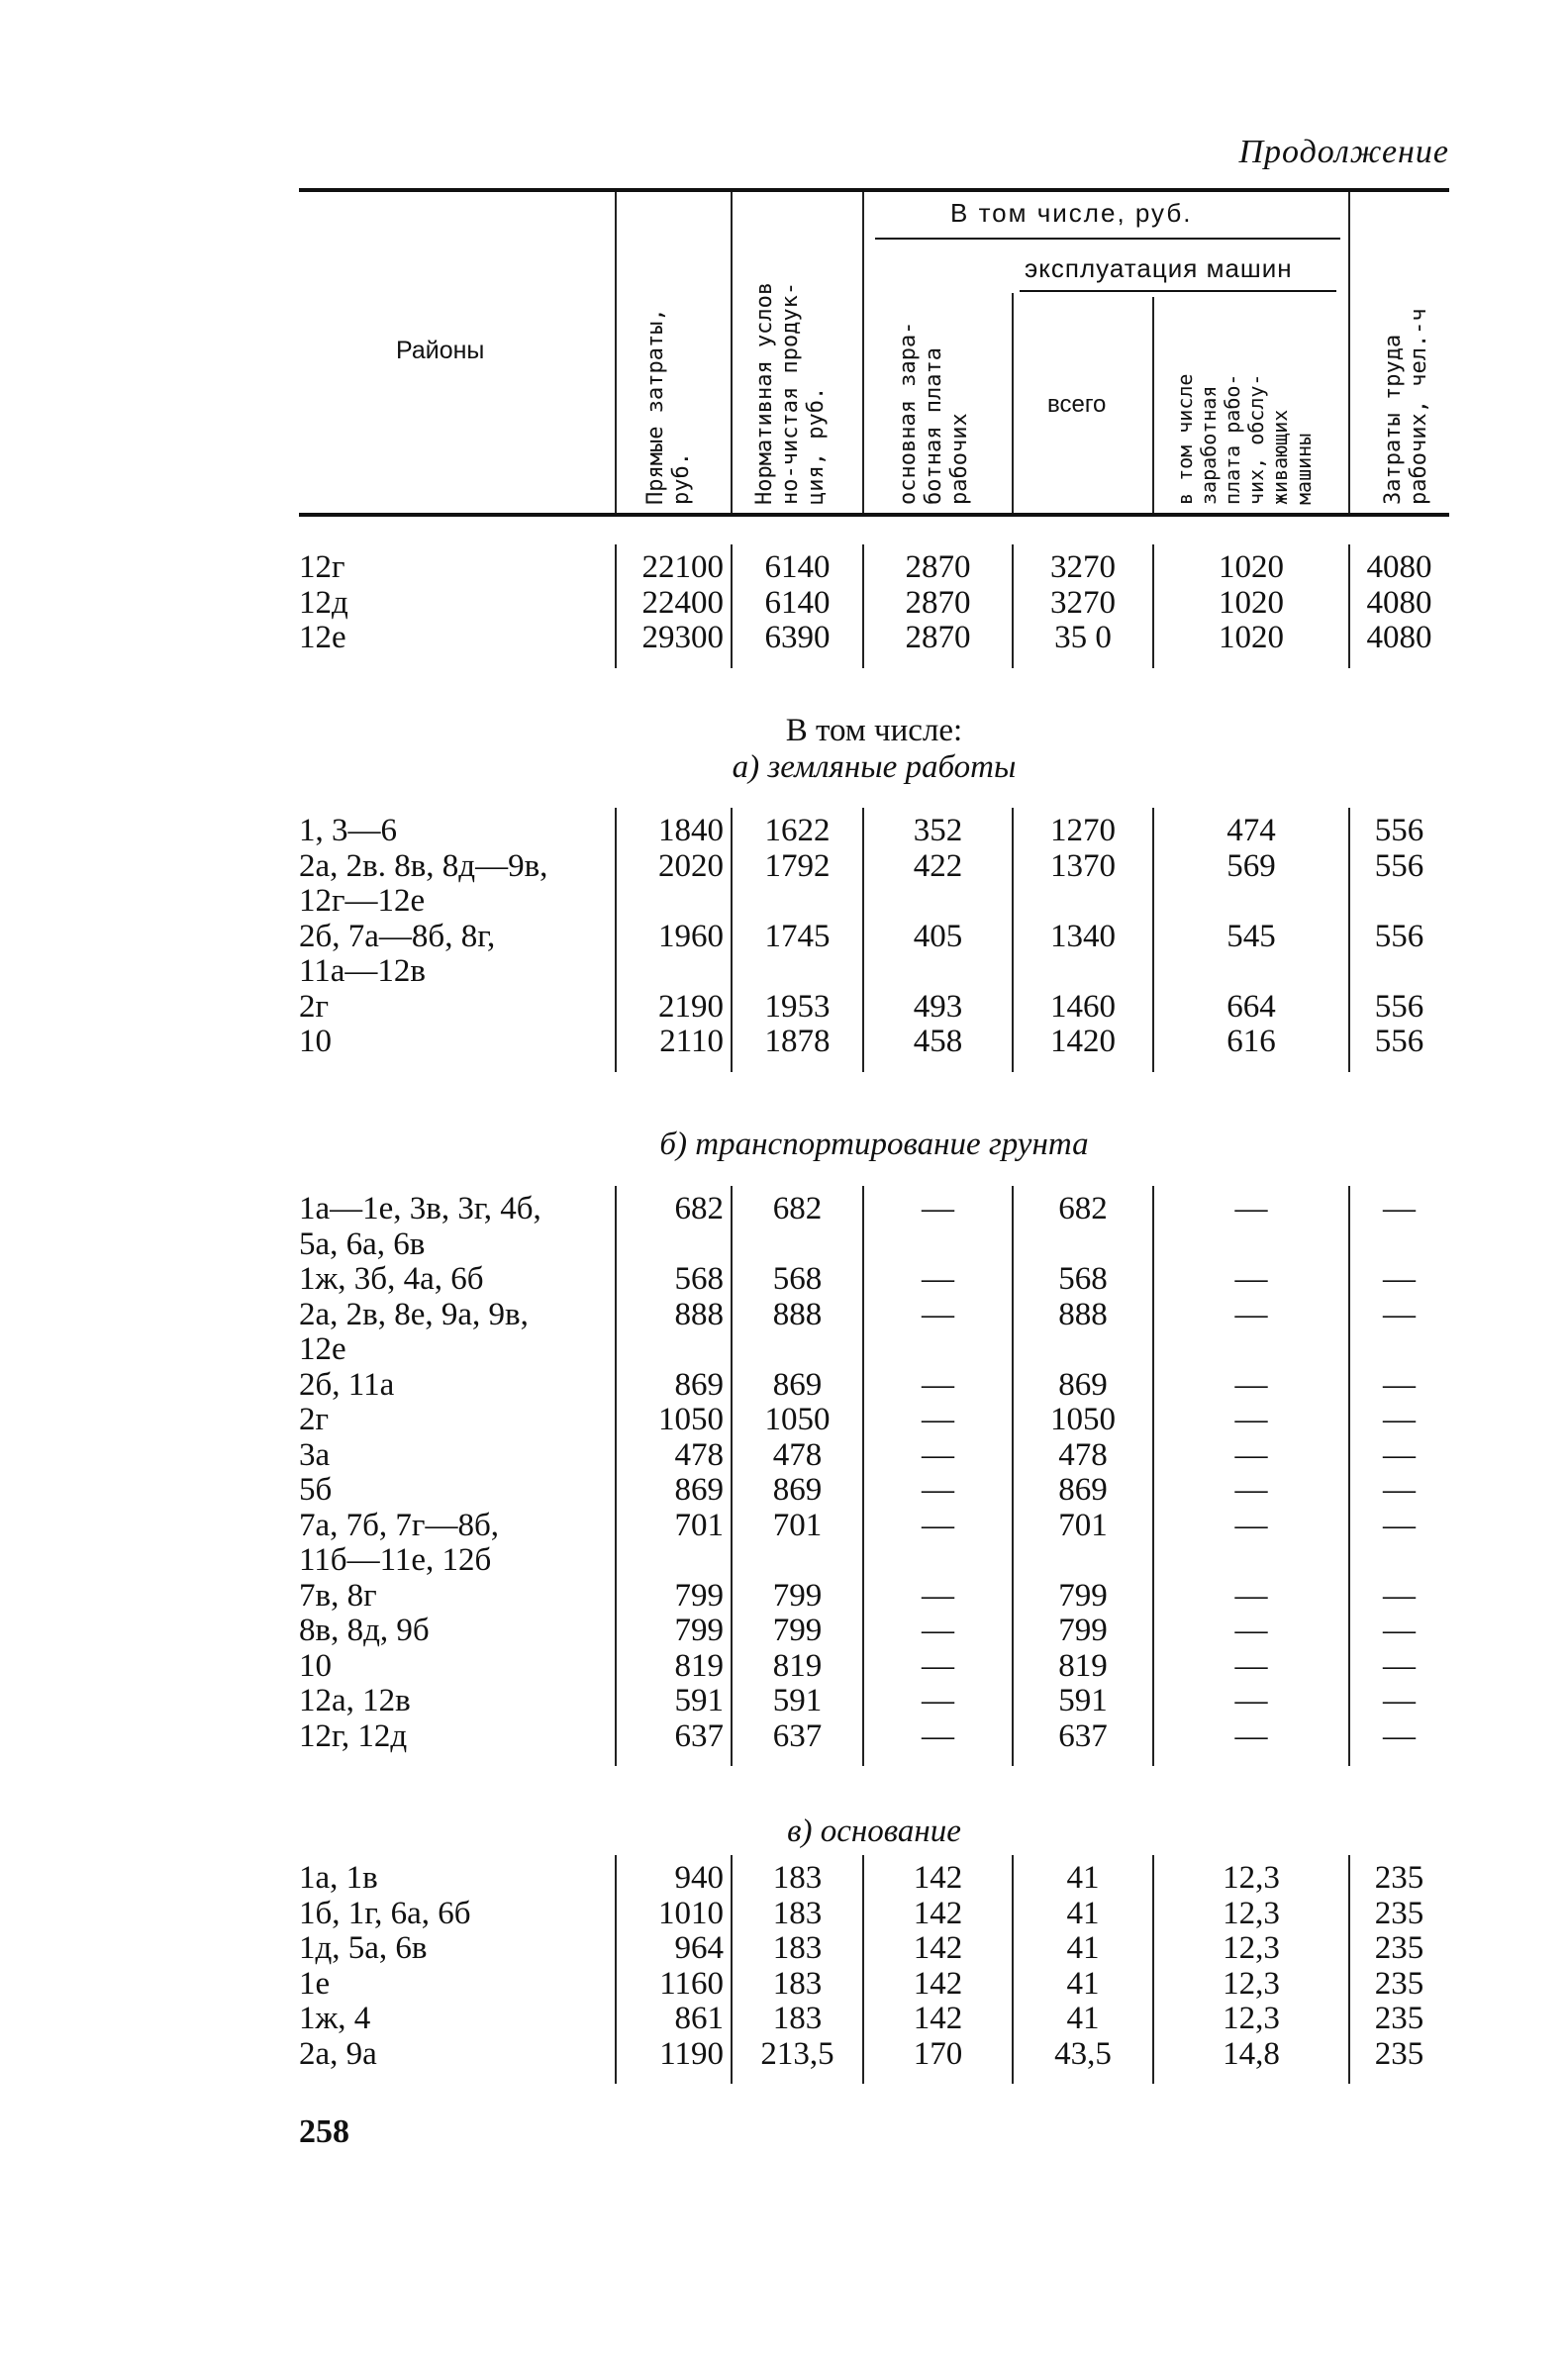 The width and height of the screenshot is (1568, 2353). I want to click on region-line: 1ж, 3б, 4а, 6б, so click(391, 1279).